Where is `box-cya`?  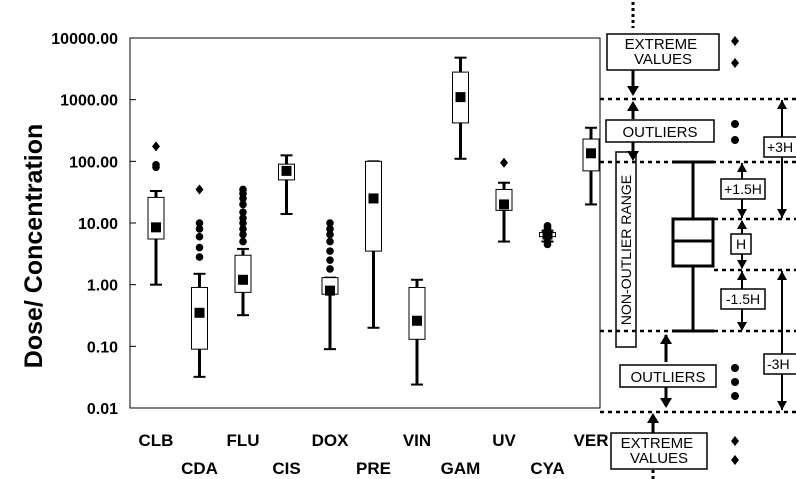
box-cya is located at coordinates (547, 235).